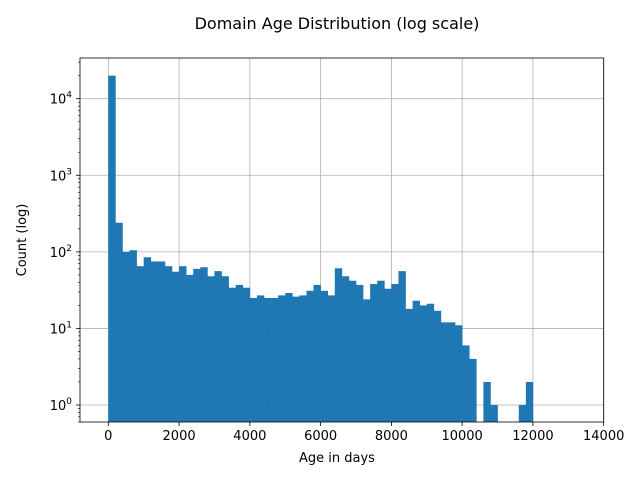 Image resolution: width=640 pixels, height=480 pixels. I want to click on y-tick-label: 10¹, so click(61, 328).